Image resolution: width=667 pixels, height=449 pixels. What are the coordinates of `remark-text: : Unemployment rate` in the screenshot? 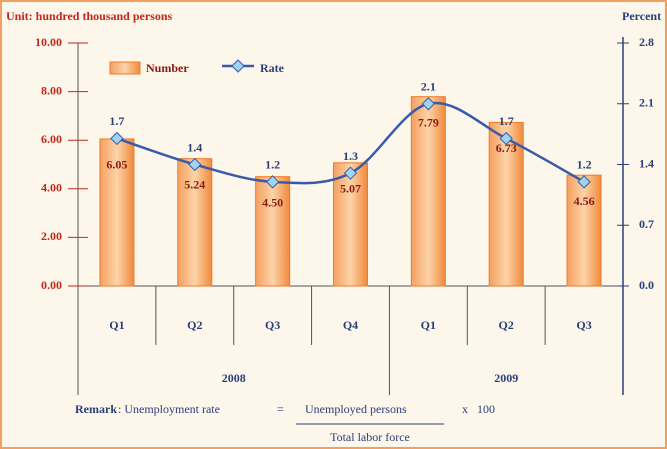 It's located at (169, 409).